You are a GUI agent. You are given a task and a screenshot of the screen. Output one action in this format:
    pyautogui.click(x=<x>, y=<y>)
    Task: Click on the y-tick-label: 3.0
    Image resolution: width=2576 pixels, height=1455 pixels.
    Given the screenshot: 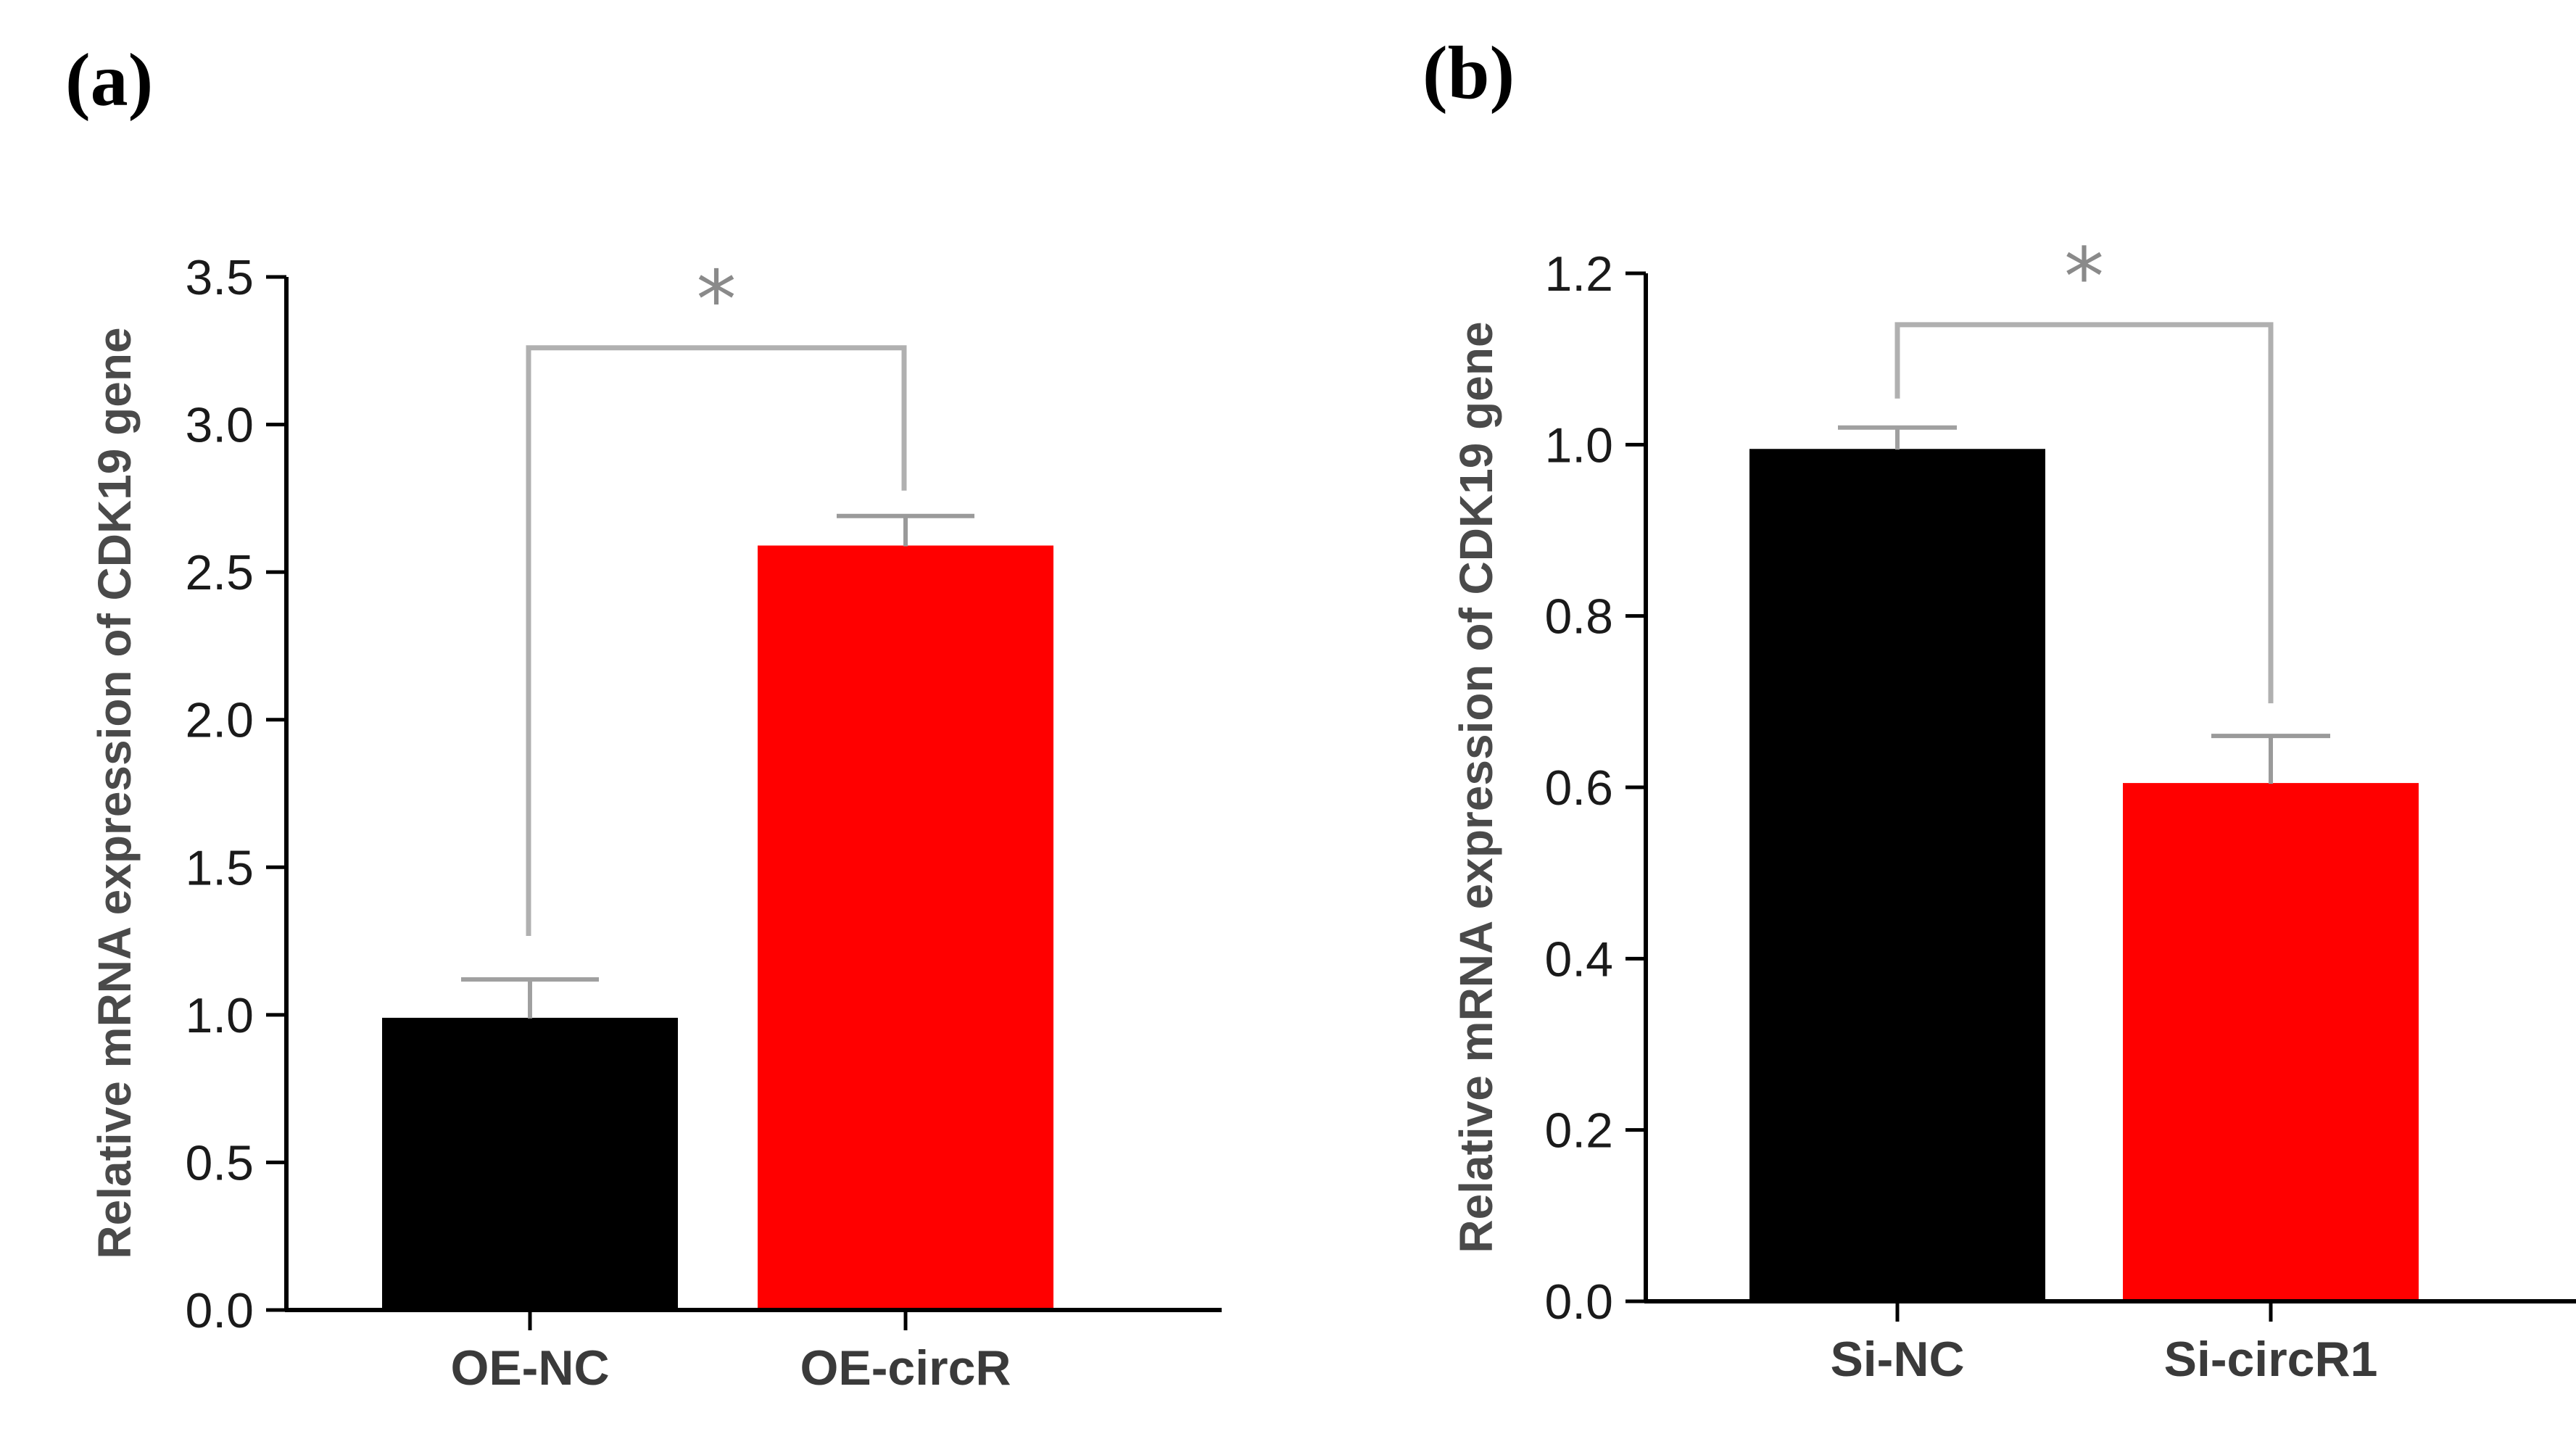 What is the action you would take?
    pyautogui.click(x=220, y=425)
    